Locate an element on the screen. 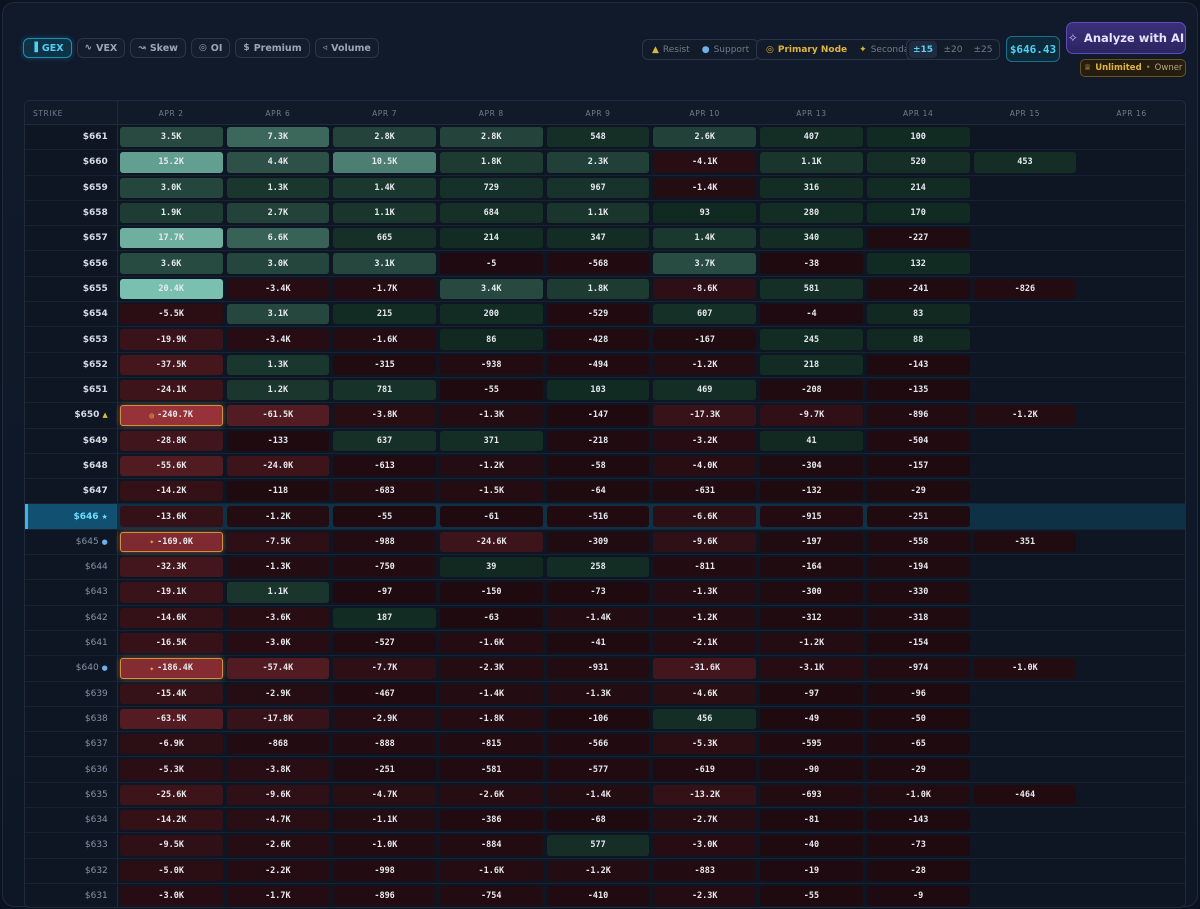  gex-cell: -4.7K is located at coordinates (278, 820).